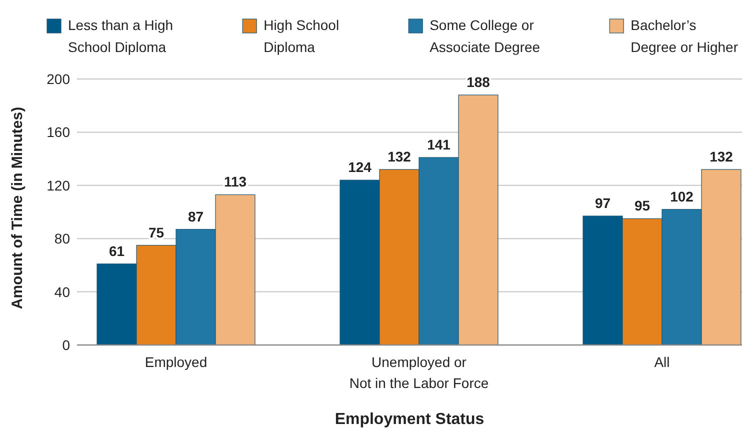 Image resolution: width=744 pixels, height=430 pixels. Describe the element at coordinates (409, 419) in the screenshot. I see `x-axis-title: Employment Status` at that location.